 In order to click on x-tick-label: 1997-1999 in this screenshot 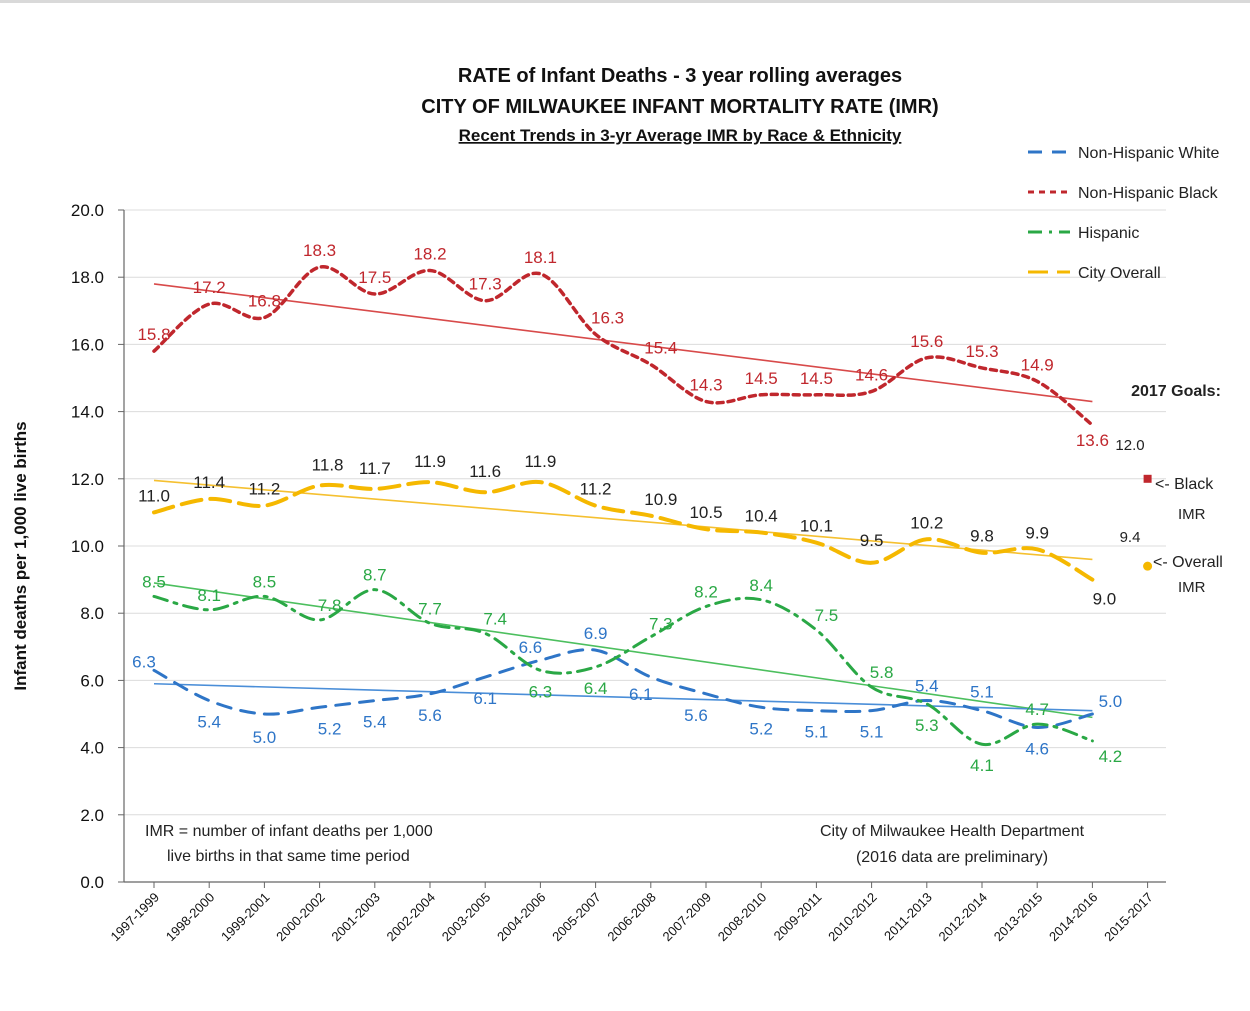, I will do `click(135, 917)`.